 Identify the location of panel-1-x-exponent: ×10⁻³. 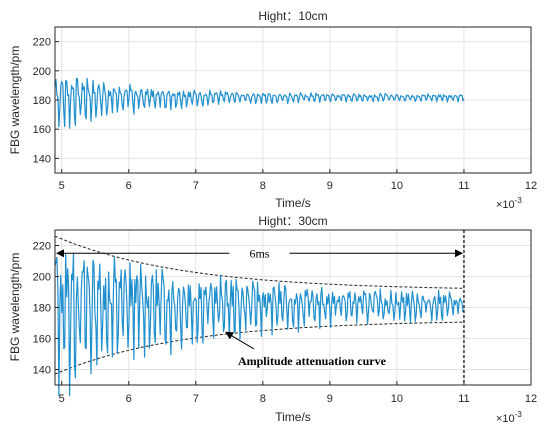
(509, 203).